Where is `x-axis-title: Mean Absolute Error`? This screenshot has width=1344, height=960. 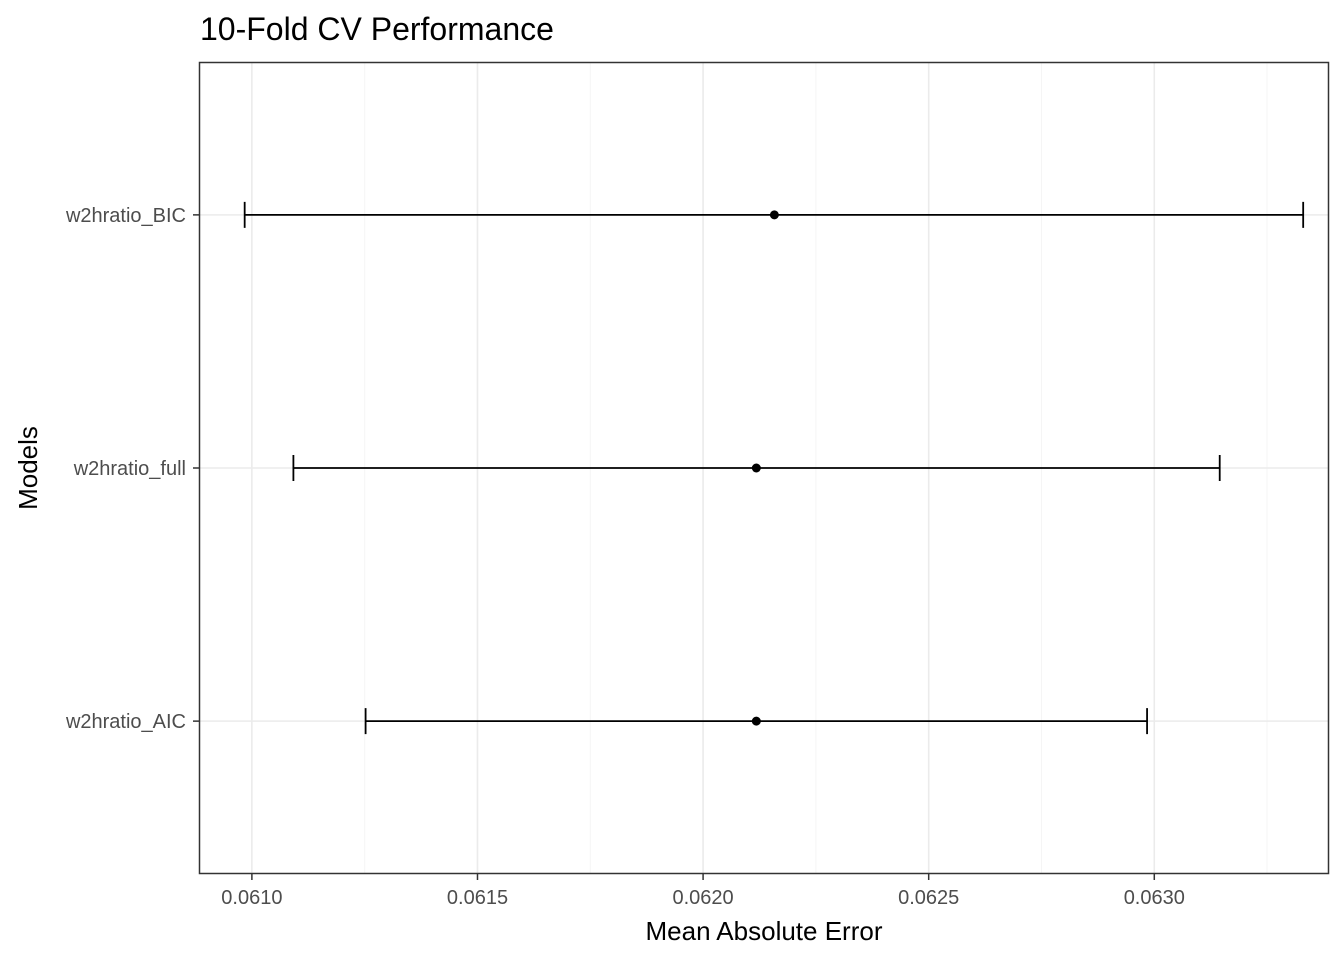 x-axis-title: Mean Absolute Error is located at coordinates (763, 931).